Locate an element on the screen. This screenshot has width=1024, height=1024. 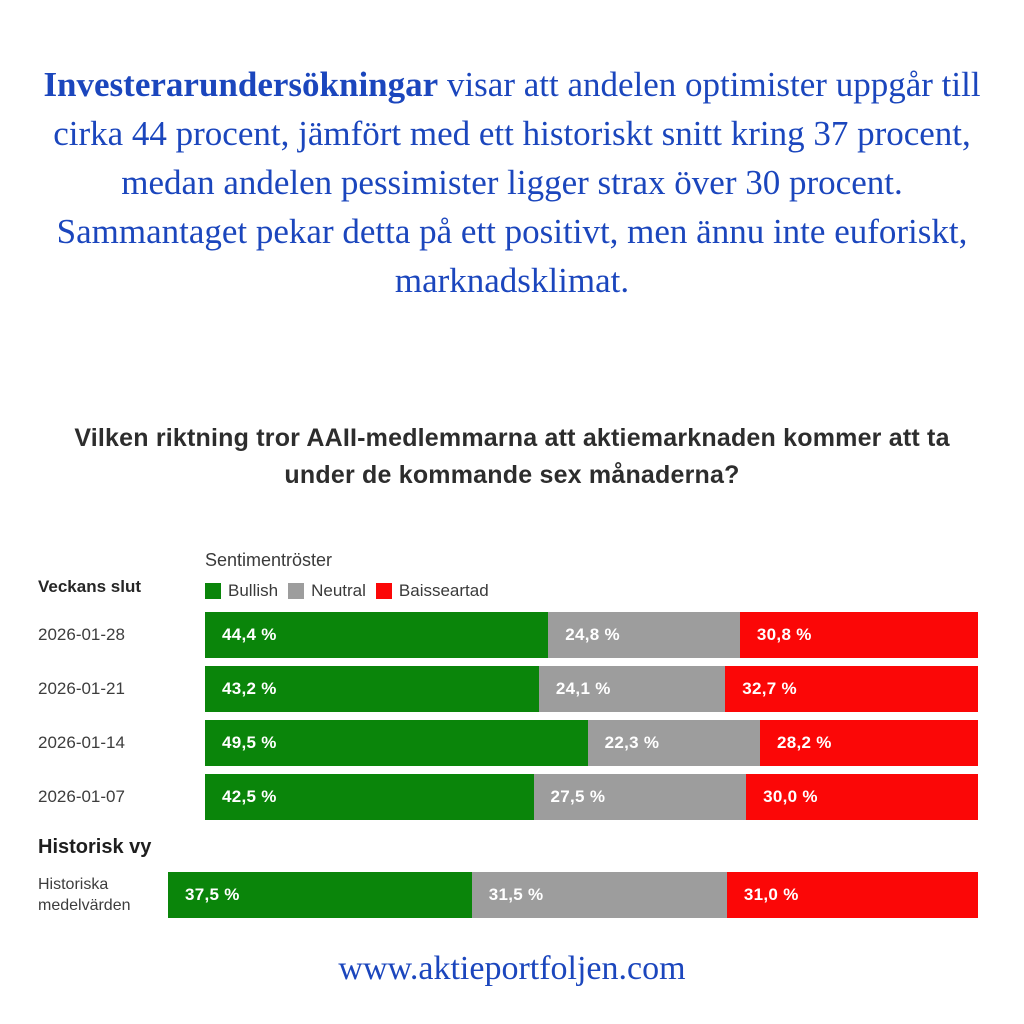
bar-value-label: 24,8 % is located at coordinates (592, 634).